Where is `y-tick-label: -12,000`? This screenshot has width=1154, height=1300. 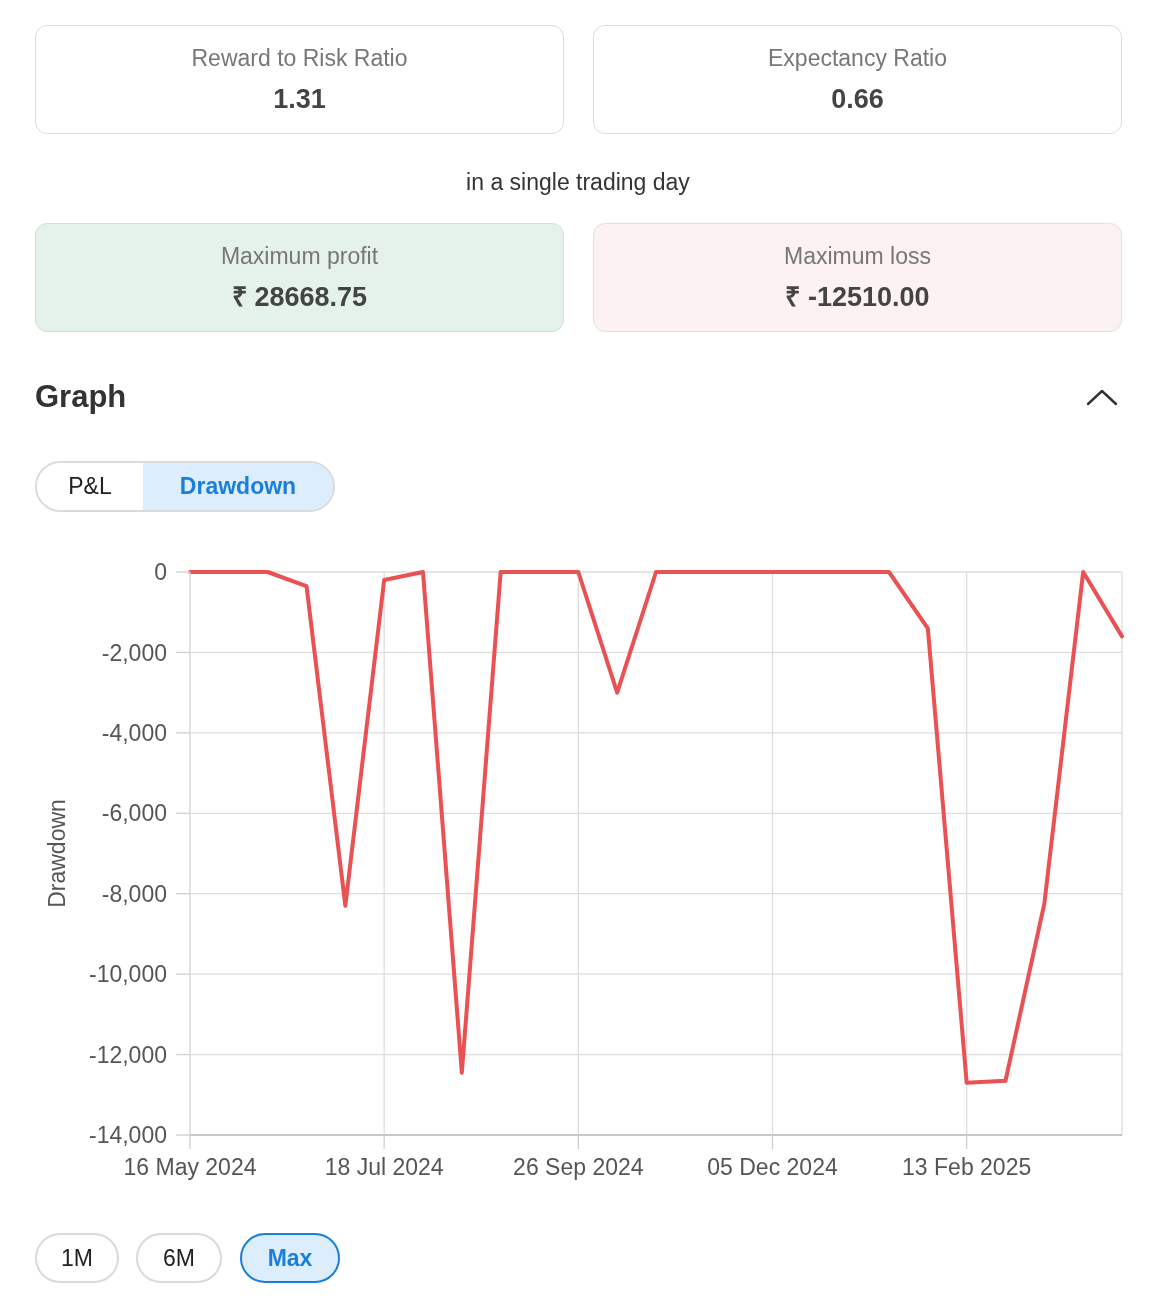
y-tick-label: -12,000 is located at coordinates (127, 1054).